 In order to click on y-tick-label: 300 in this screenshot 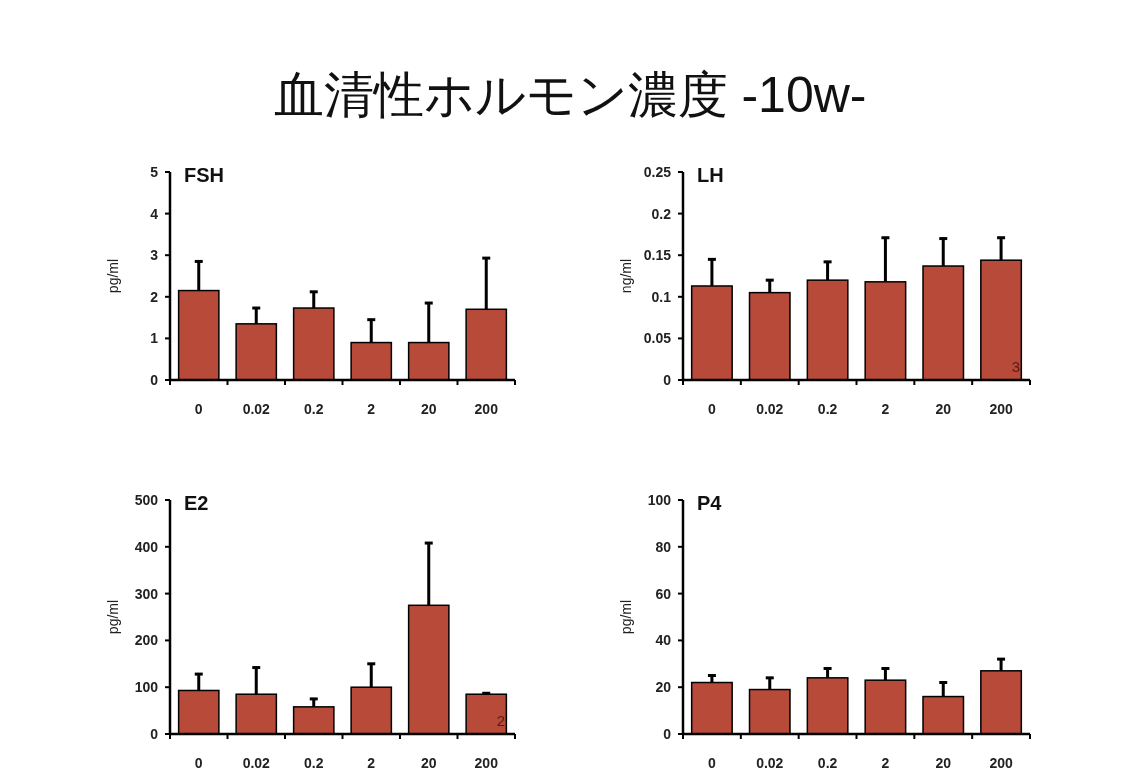, I will do `click(146, 593)`.